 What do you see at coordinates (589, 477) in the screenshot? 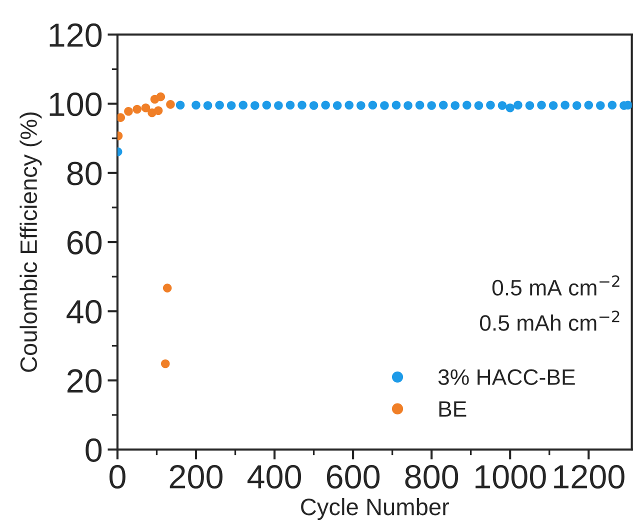
I see `x-tick-label: 1200` at bounding box center [589, 477].